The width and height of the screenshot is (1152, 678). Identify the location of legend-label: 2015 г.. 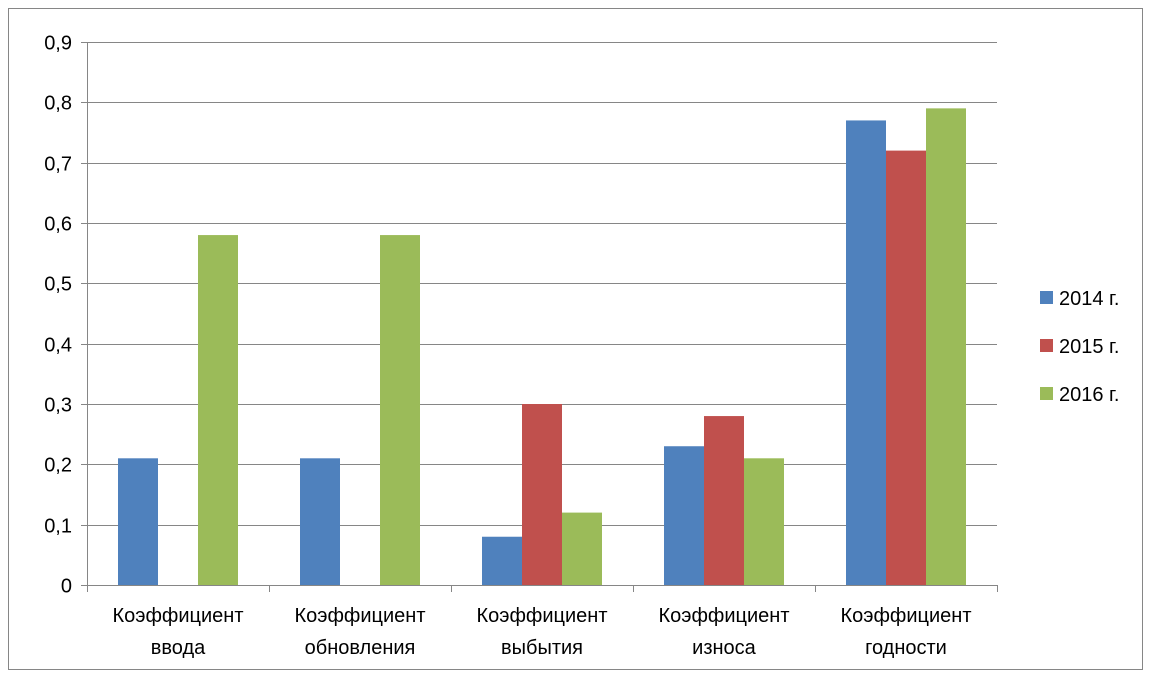
(1089, 347).